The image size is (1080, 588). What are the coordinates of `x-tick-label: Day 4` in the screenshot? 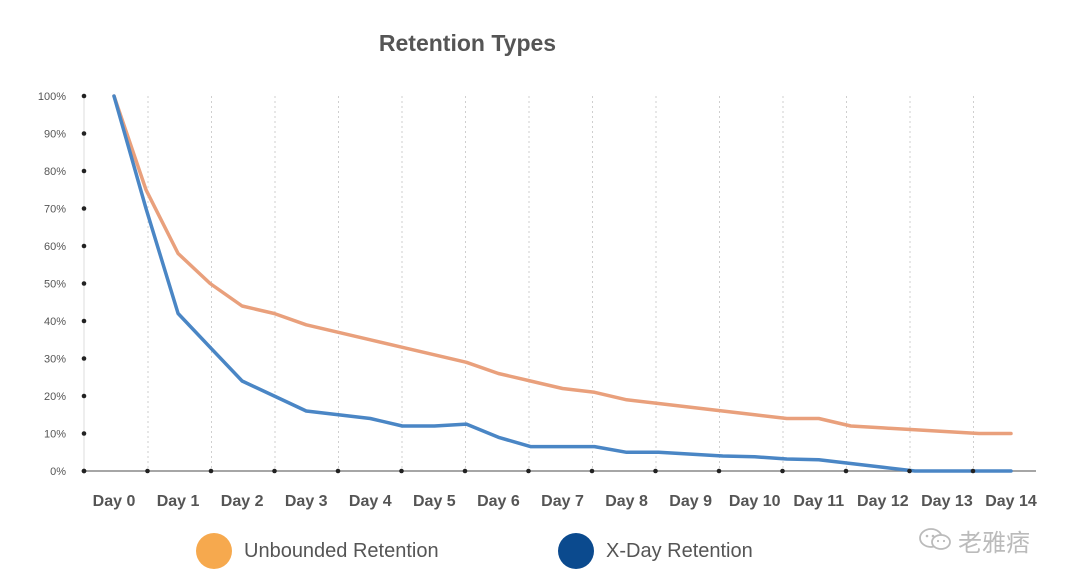 It's located at (370, 501).